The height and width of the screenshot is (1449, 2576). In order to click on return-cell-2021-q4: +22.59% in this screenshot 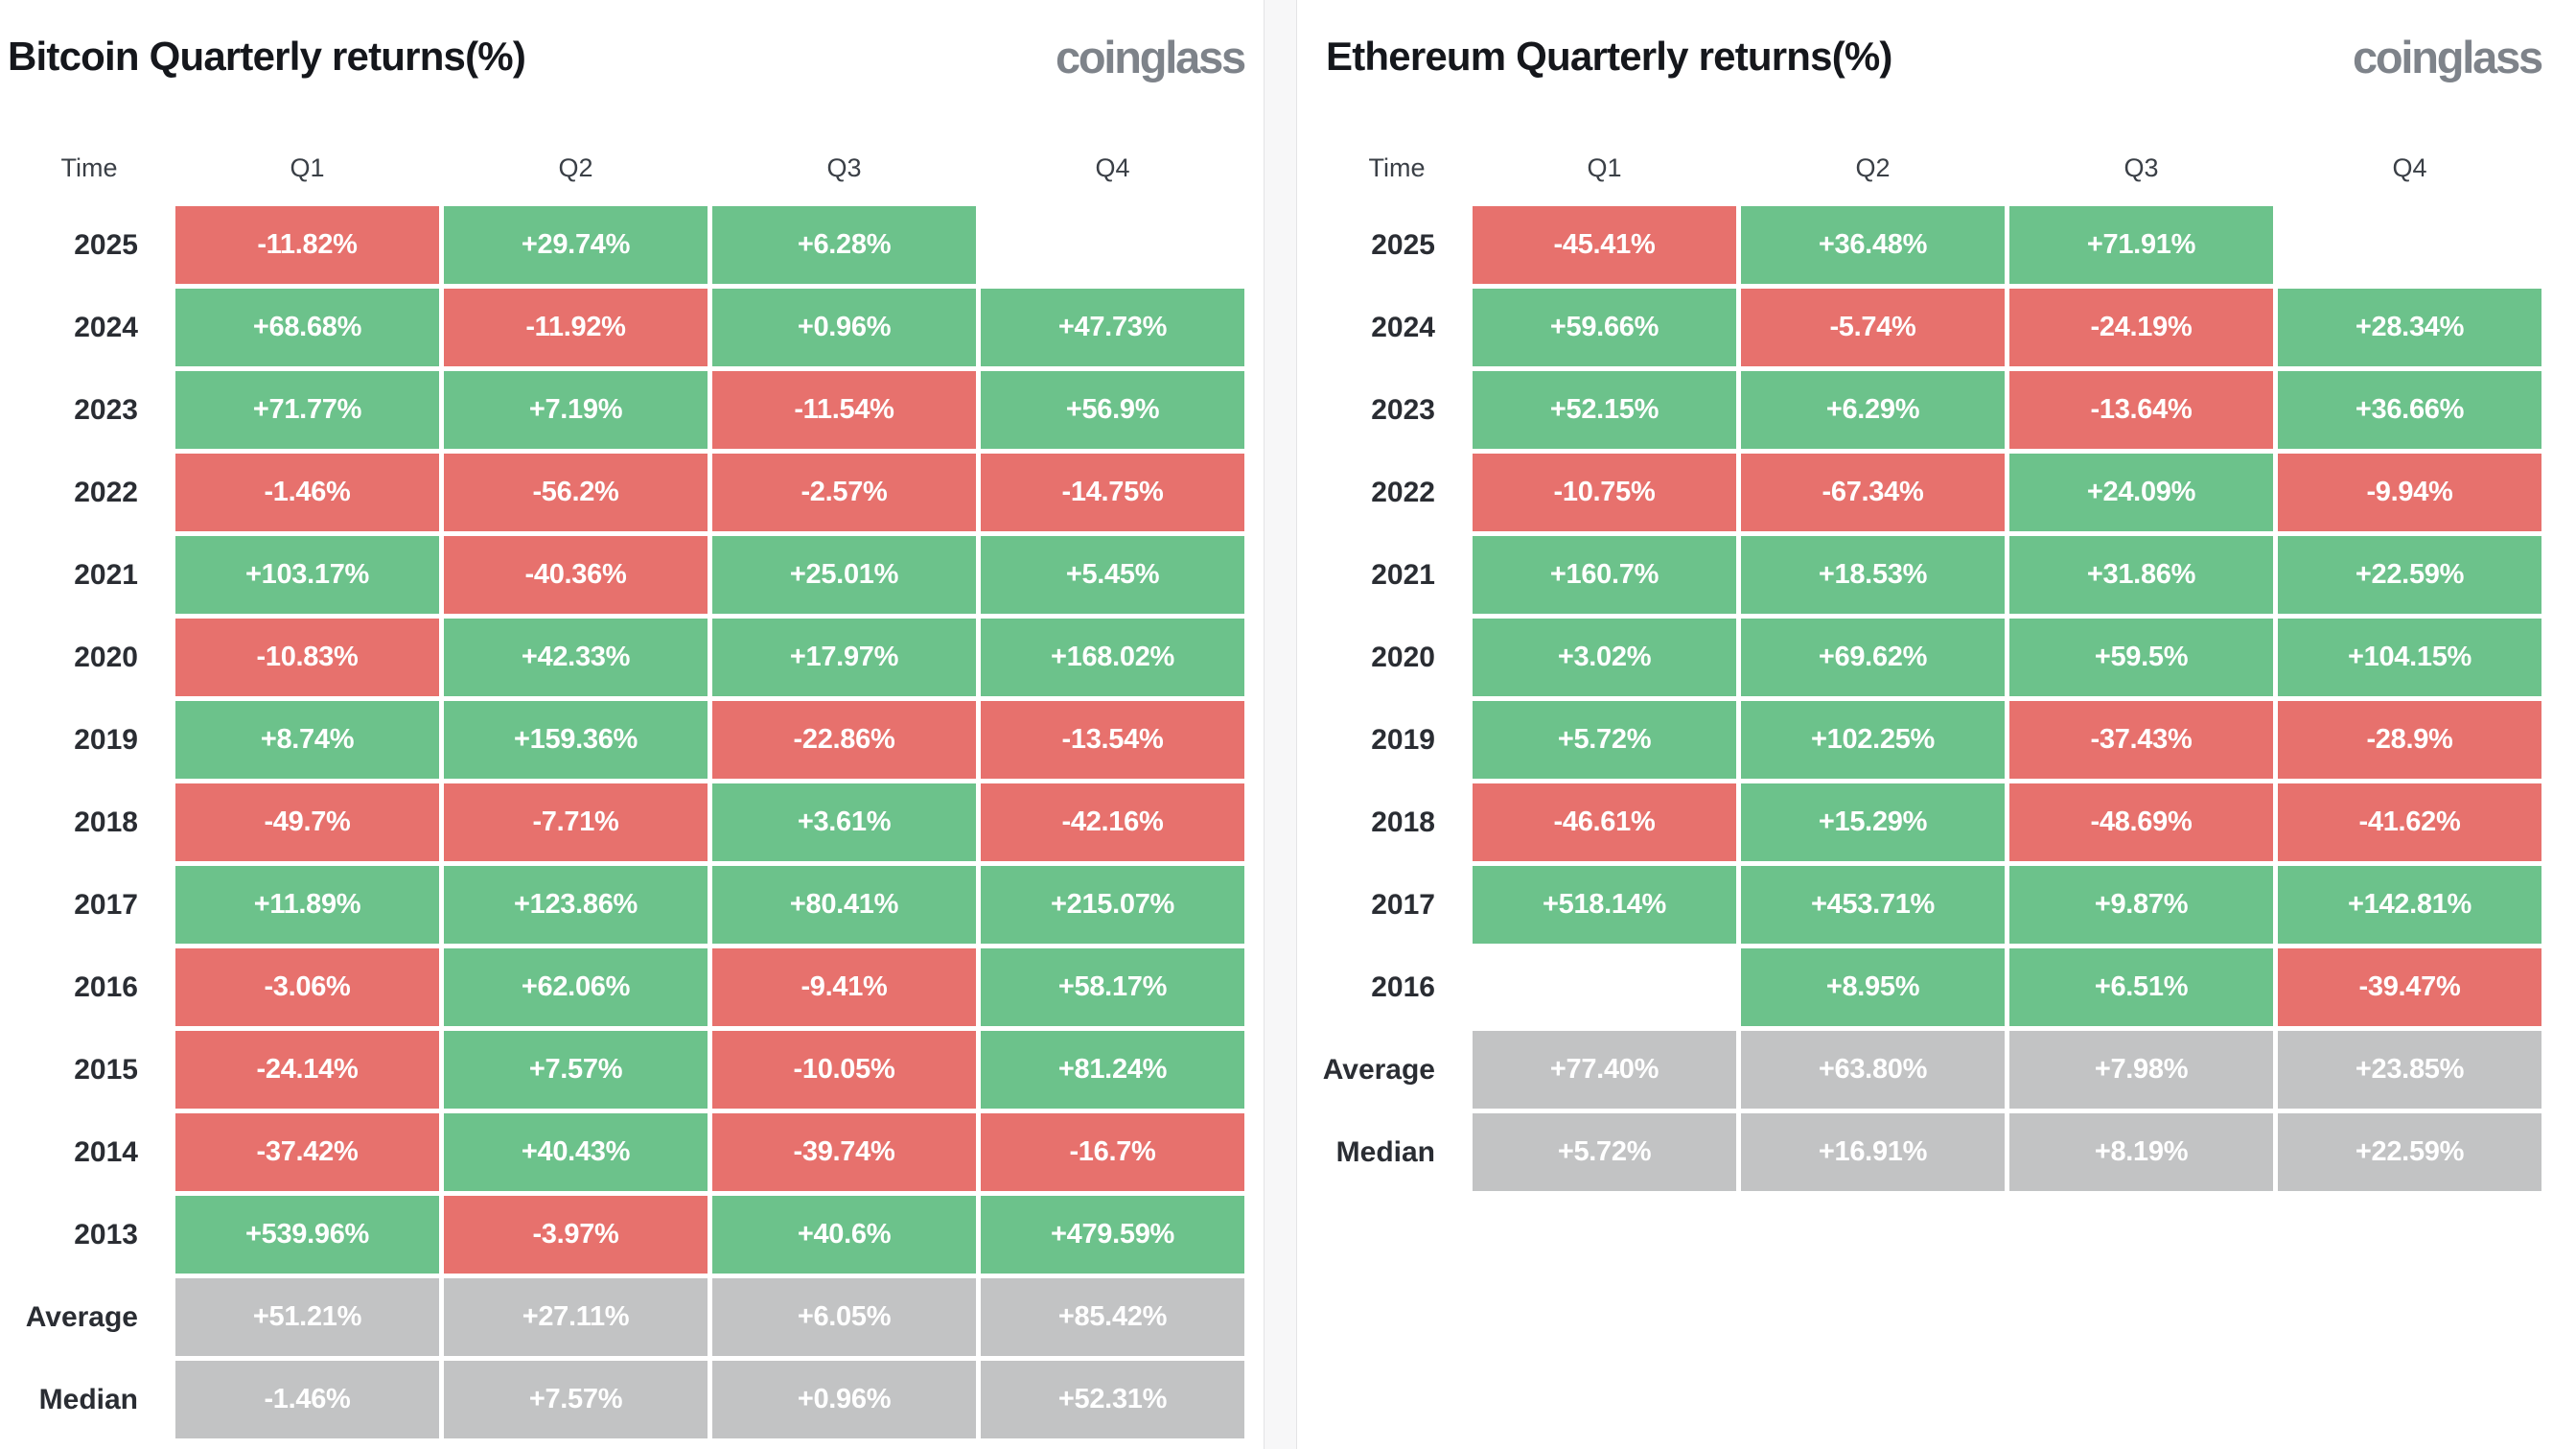, I will do `click(2410, 575)`.